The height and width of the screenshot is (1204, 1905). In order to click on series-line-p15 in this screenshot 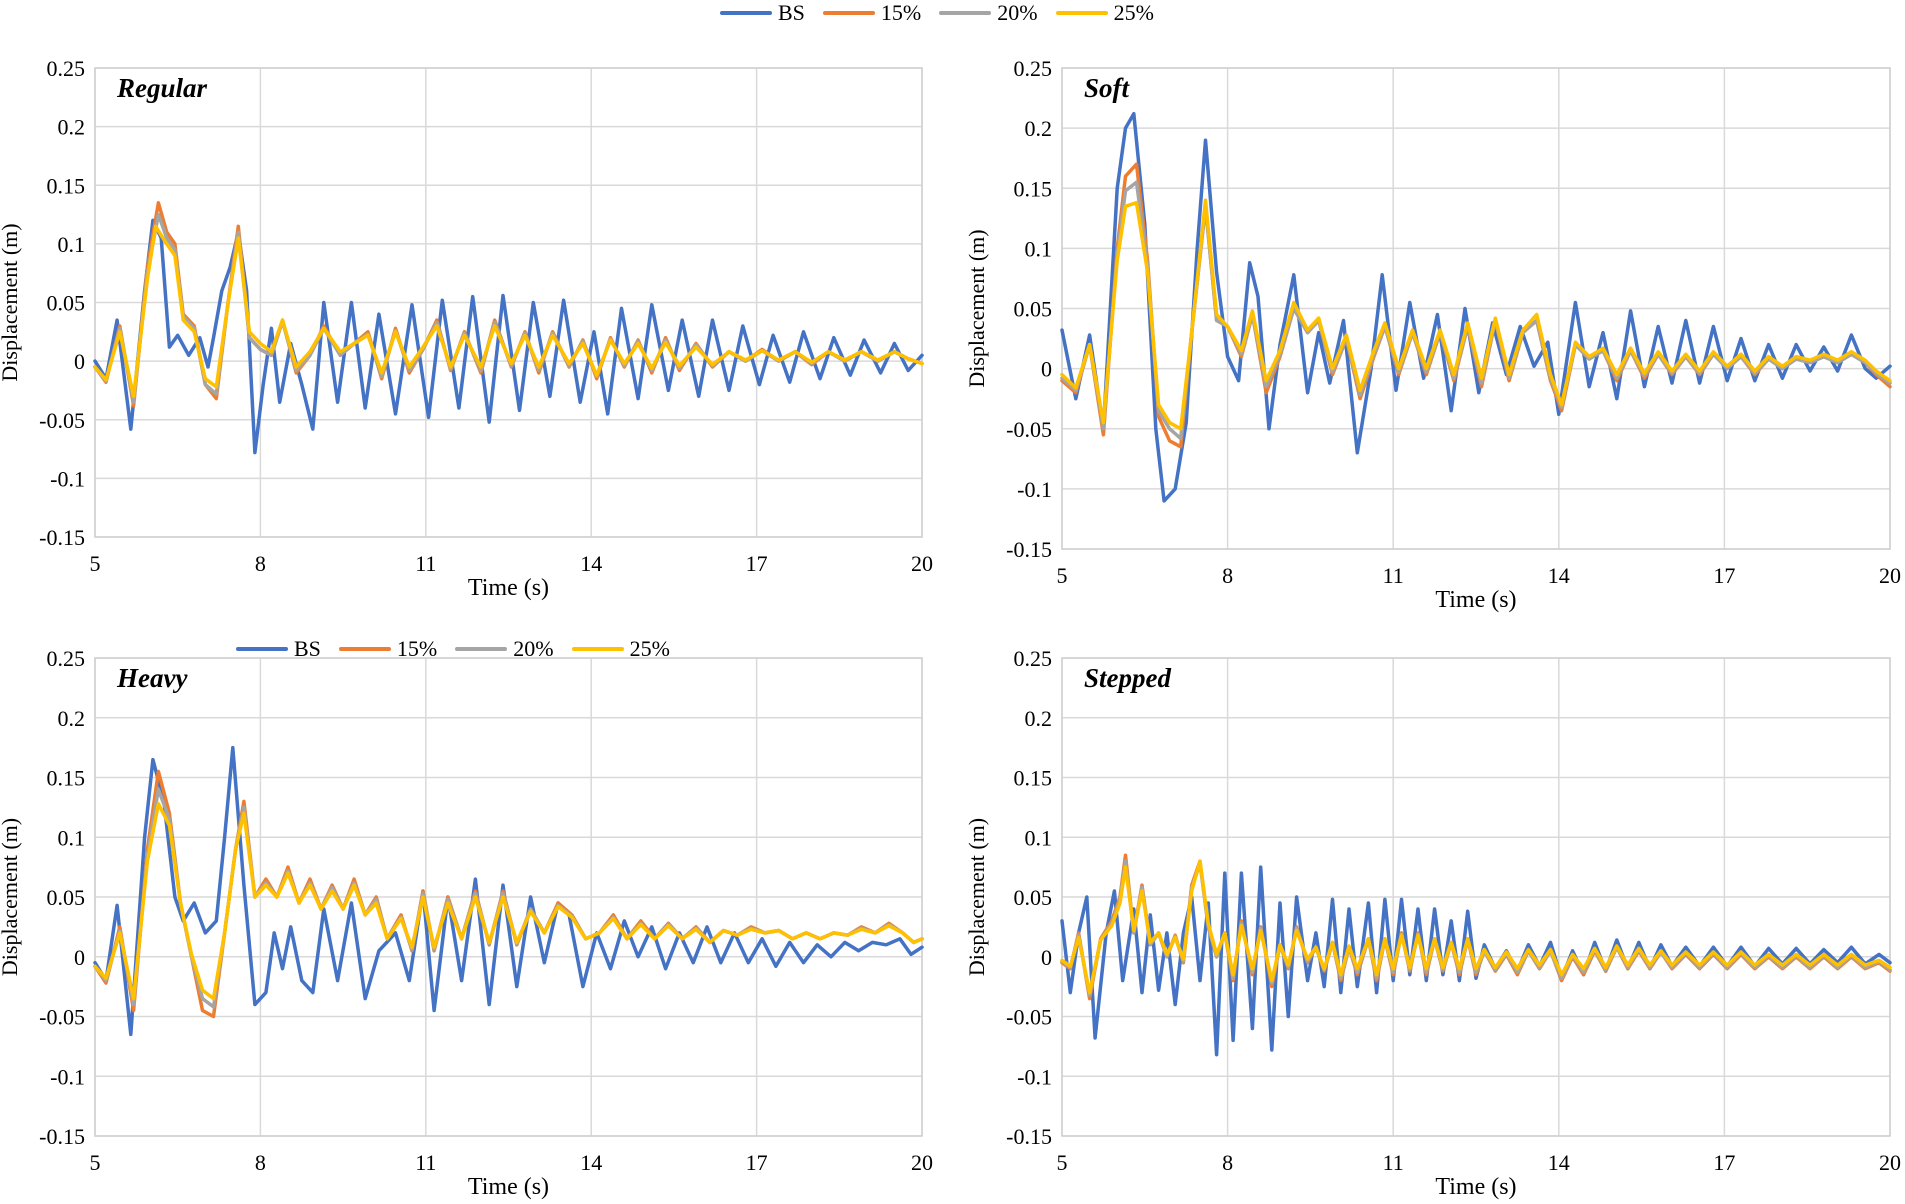, I will do `click(1476, 305)`.